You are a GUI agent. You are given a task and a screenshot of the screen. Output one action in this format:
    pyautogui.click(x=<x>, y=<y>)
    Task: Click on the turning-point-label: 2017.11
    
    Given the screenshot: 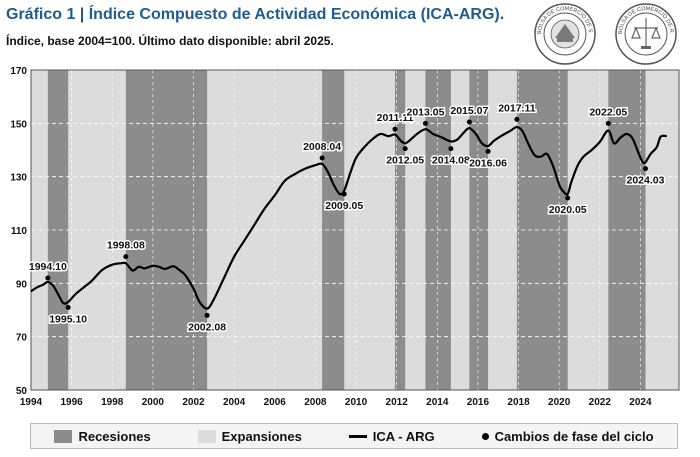 What is the action you would take?
    pyautogui.click(x=517, y=108)
    